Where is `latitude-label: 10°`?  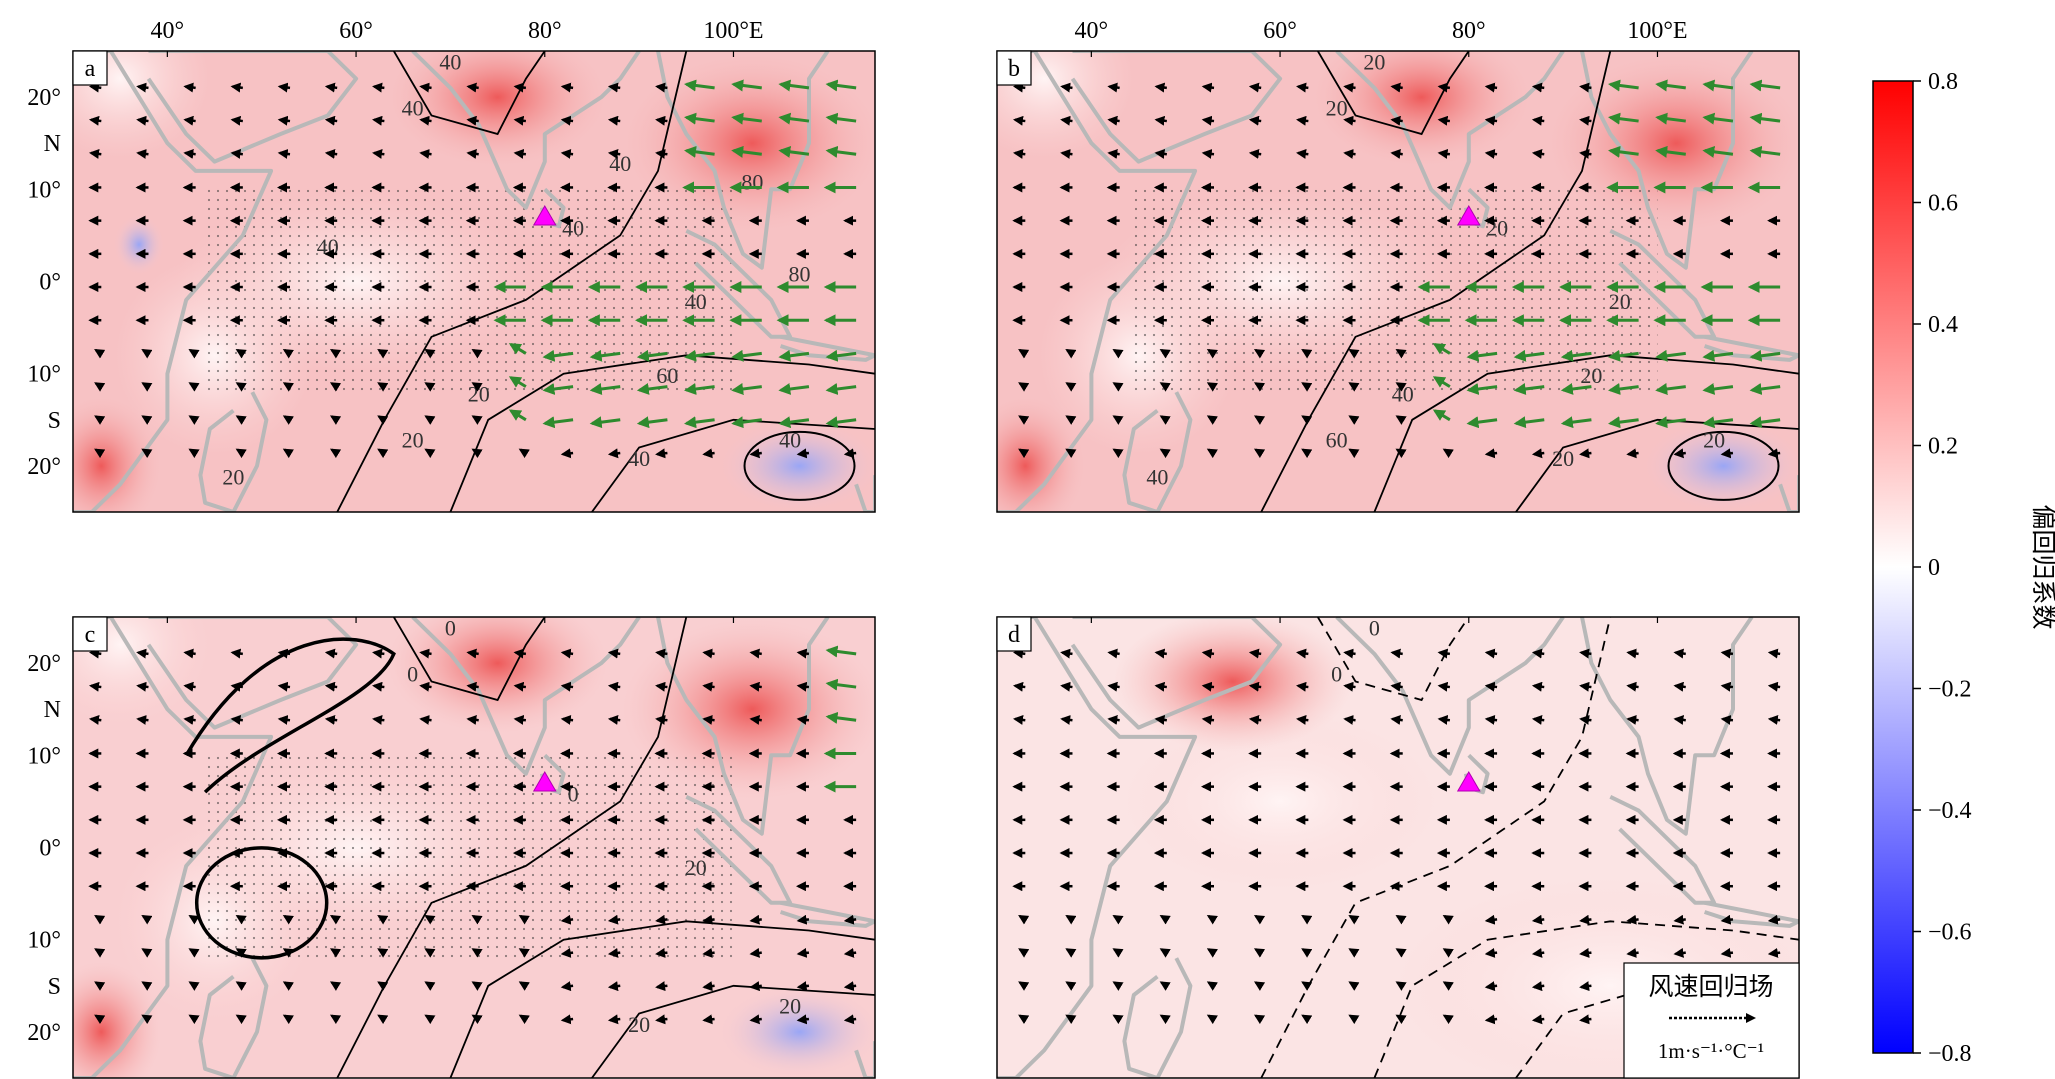 latitude-label: 10° is located at coordinates (44, 941).